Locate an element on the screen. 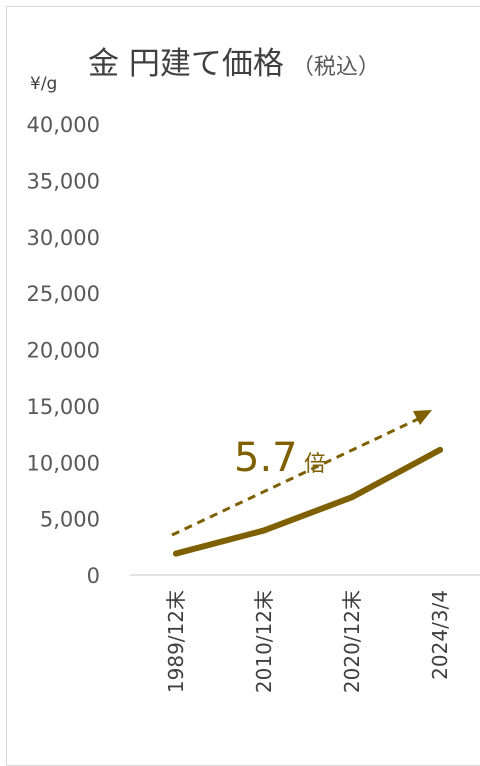 The image size is (480, 766). y-tick-label: 30,000 is located at coordinates (63, 238).